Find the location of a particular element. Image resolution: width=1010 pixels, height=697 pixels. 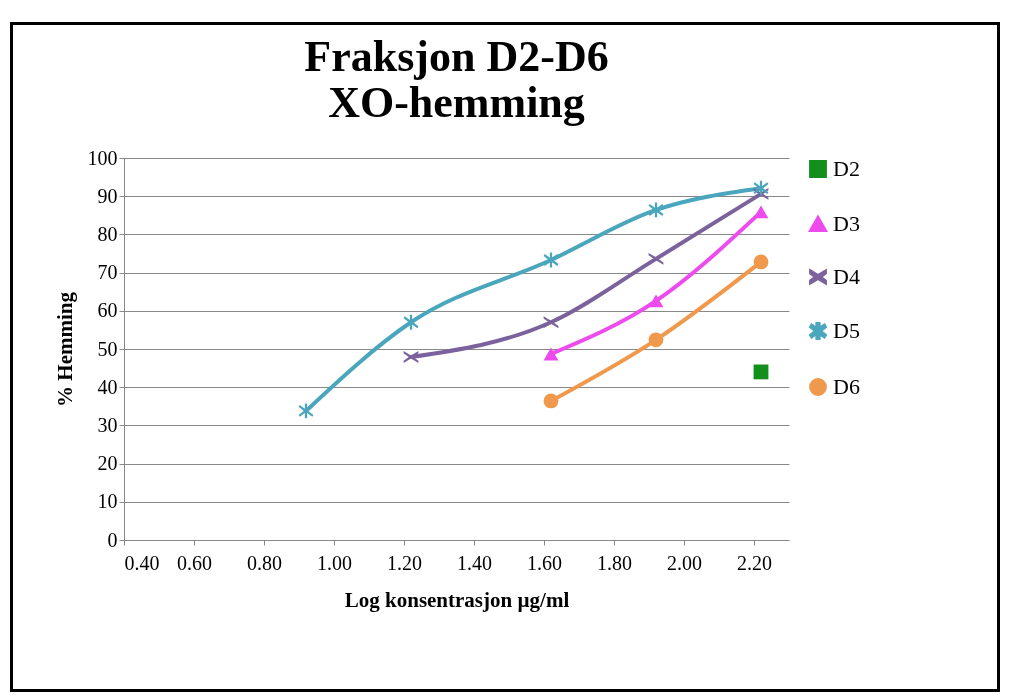

legend-label: D4 is located at coordinates (846, 276).